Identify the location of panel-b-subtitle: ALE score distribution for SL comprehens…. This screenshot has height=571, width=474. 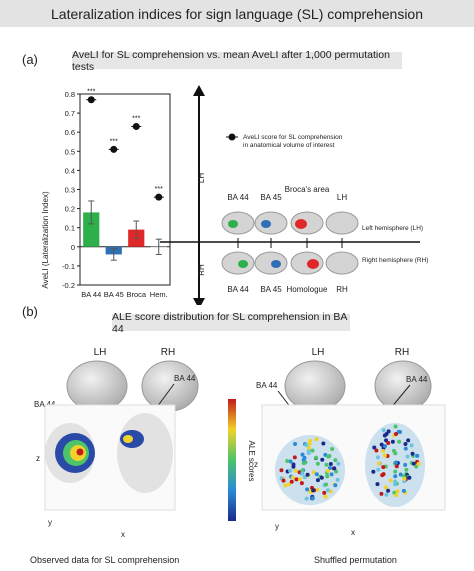
(231, 323).